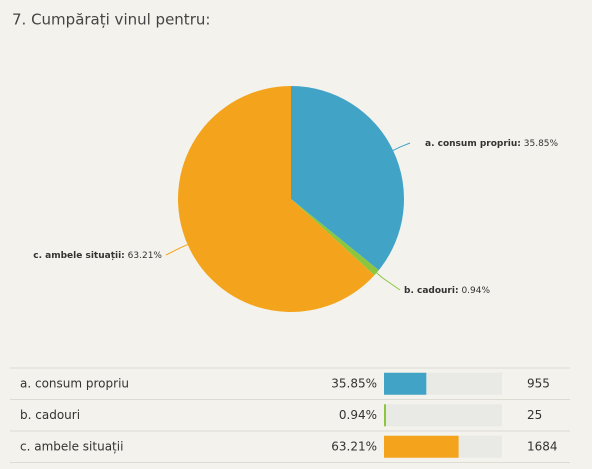  I want to click on pie-label-name: b. cadouri:, so click(431, 291).